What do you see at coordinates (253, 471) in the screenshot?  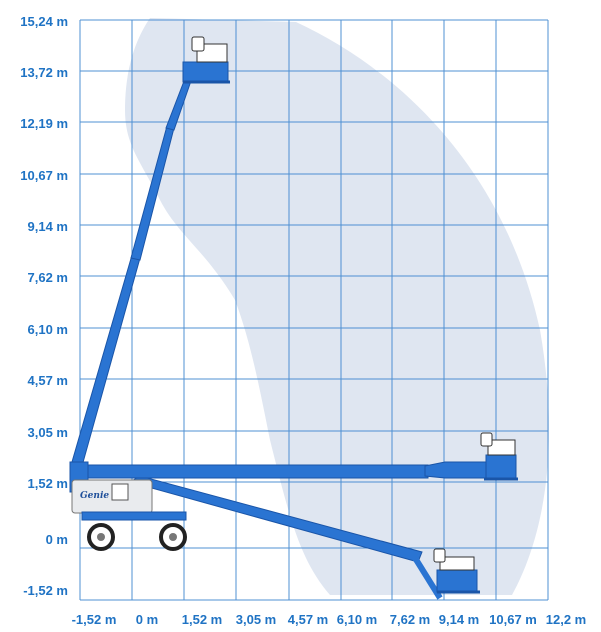 I see `horizontal-boom-arm` at bounding box center [253, 471].